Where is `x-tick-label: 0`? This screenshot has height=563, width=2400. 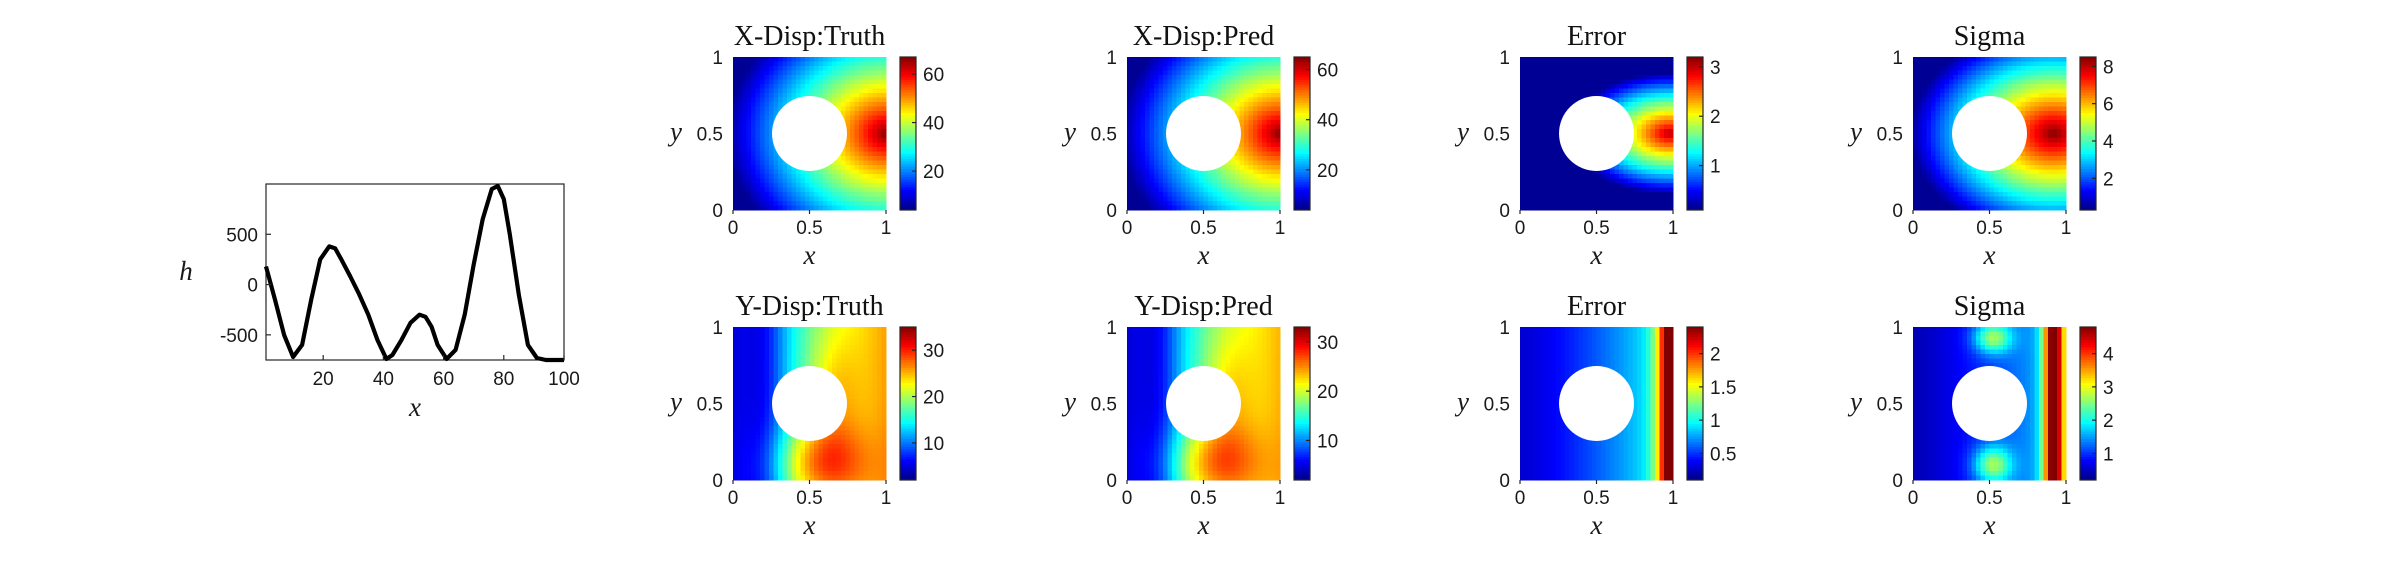 x-tick-label: 0 is located at coordinates (1520, 228).